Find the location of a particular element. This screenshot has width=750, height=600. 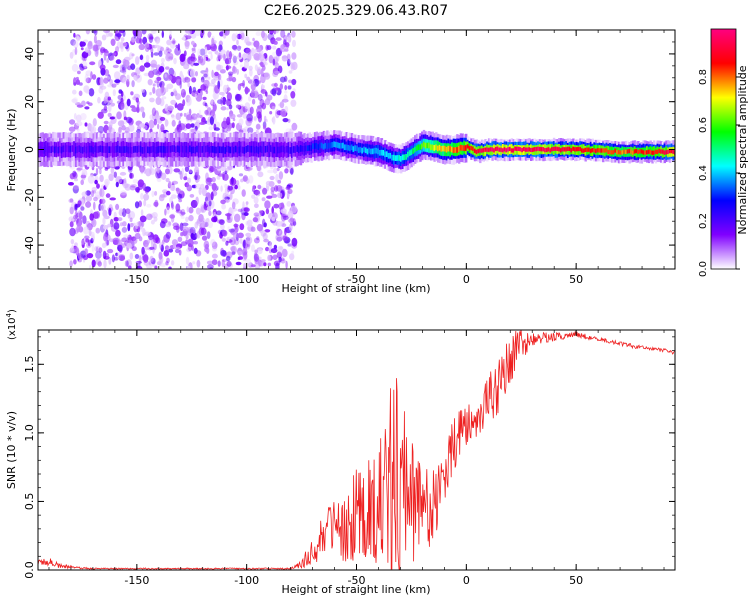

snr-y-tick-label: 0.0 is located at coordinates (29, 570).